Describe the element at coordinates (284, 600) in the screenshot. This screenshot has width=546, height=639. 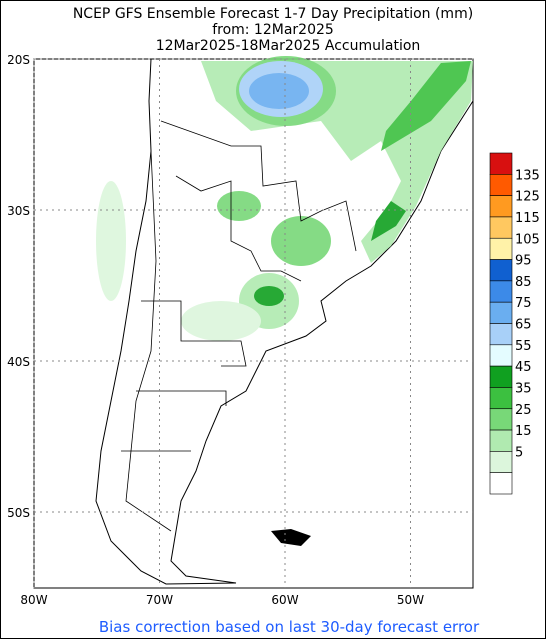
I see `lon-label: 60W` at that location.